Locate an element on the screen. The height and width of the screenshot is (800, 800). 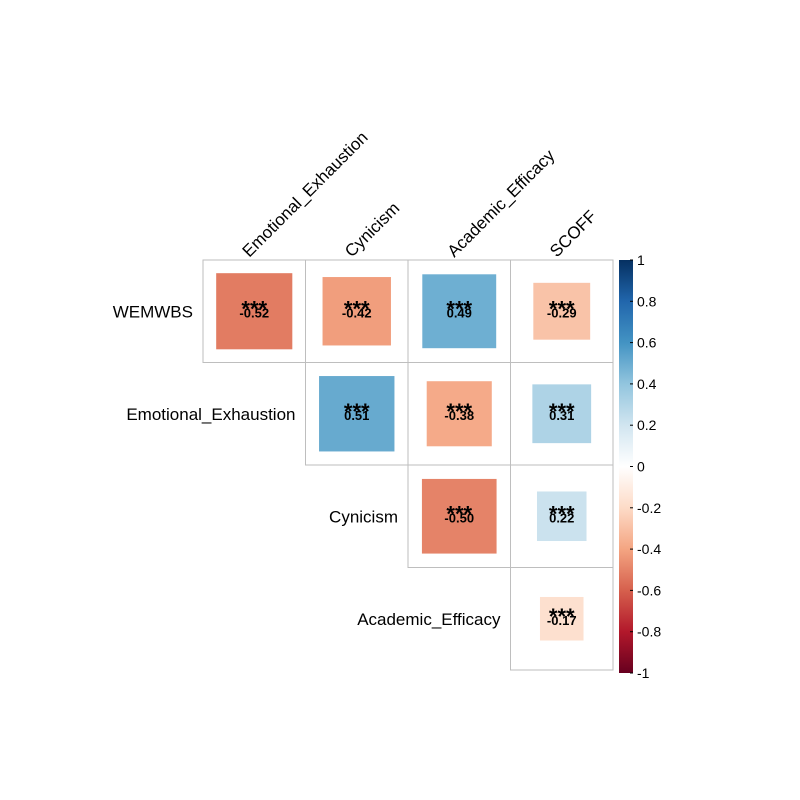
row-label-academic-efficacy: Academic_Efficacy is located at coordinates (429, 619).